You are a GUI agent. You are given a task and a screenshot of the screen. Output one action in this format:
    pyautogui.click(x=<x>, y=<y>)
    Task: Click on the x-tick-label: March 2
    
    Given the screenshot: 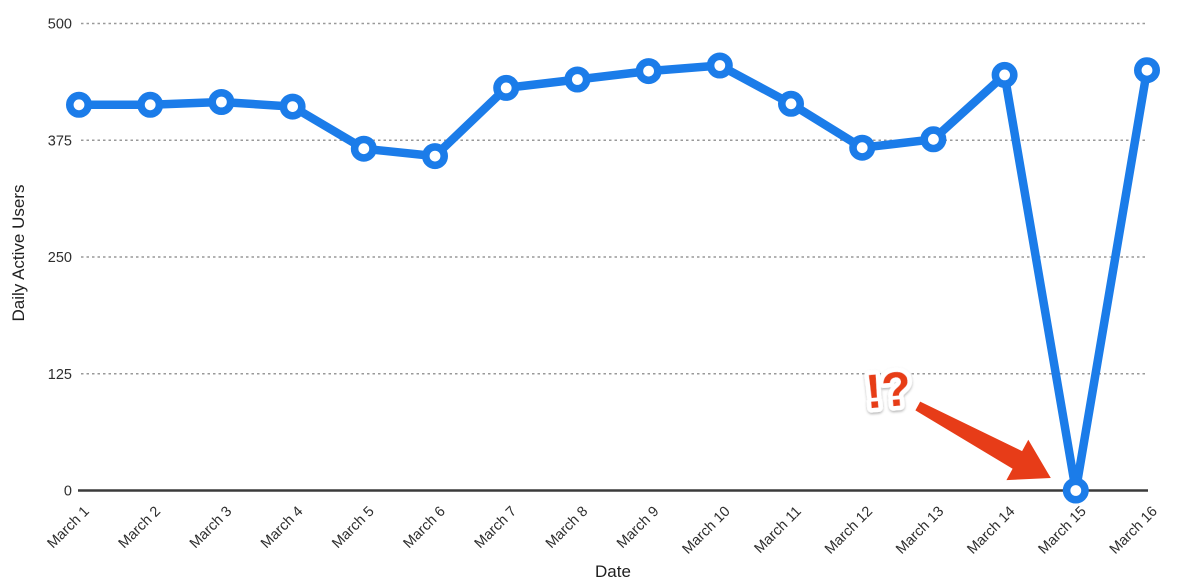 What is the action you would take?
    pyautogui.click(x=140, y=528)
    